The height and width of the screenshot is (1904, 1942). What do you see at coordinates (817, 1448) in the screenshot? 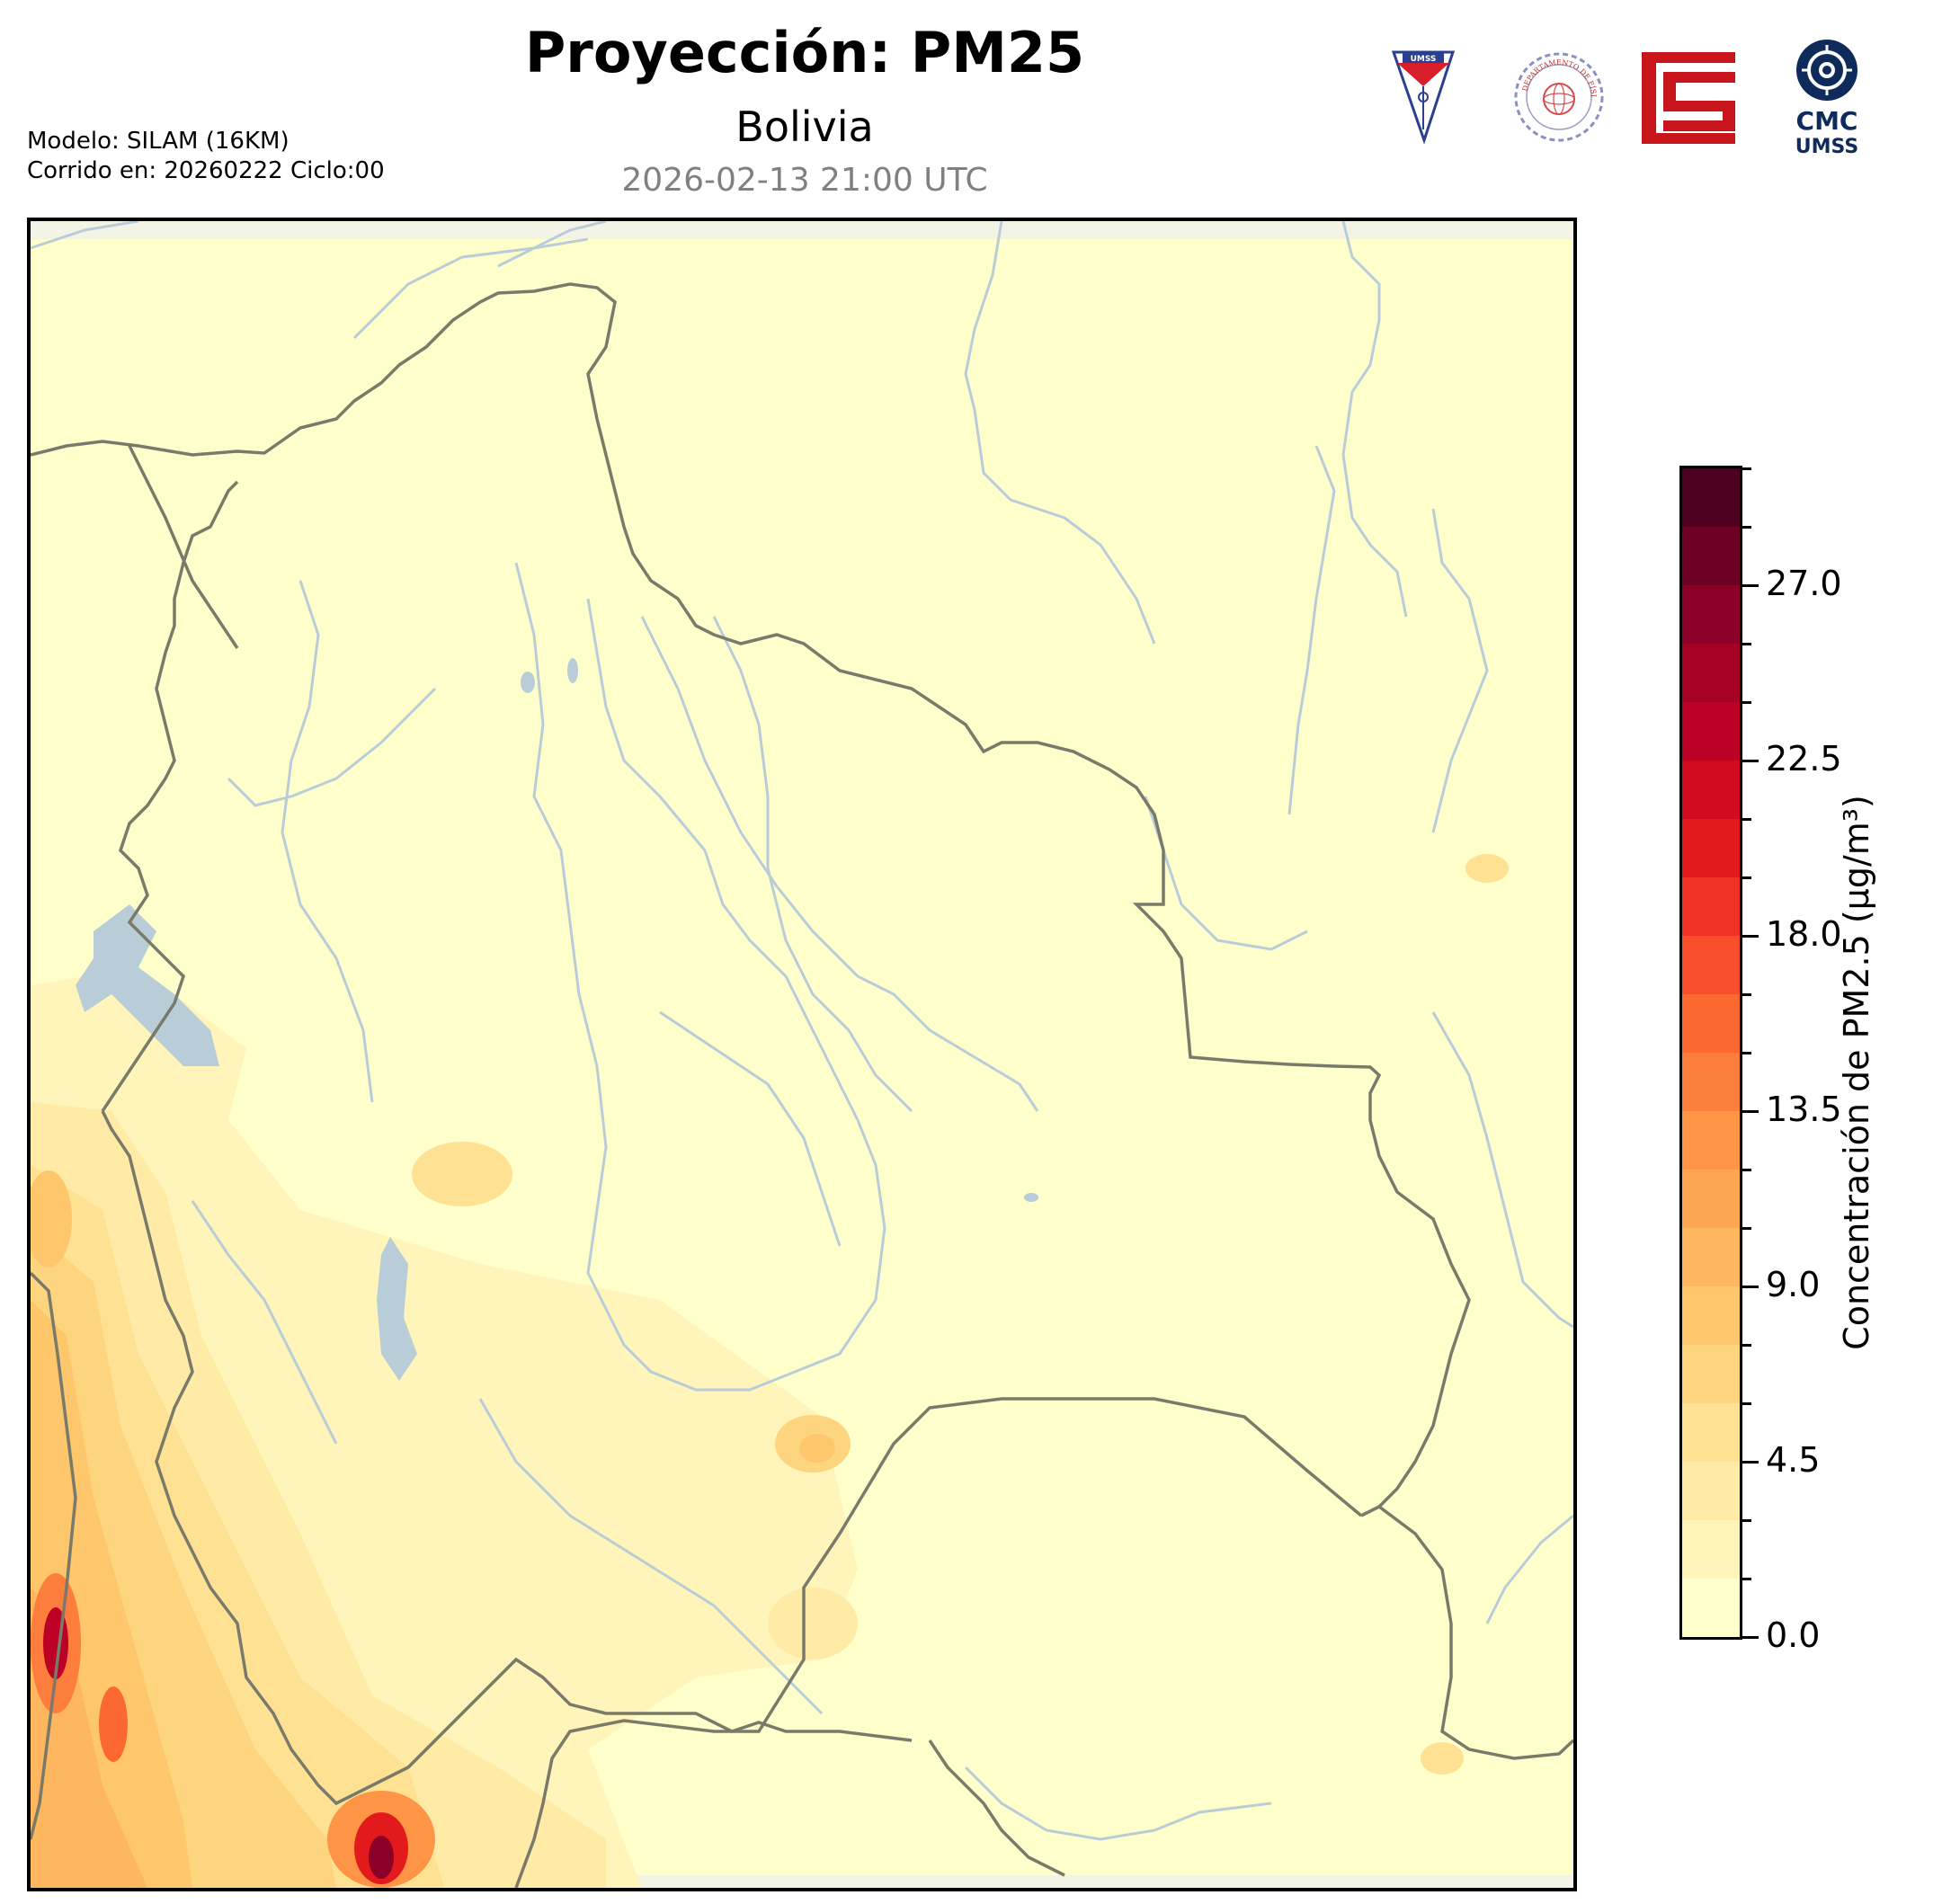
I see `field-central-spot-core` at bounding box center [817, 1448].